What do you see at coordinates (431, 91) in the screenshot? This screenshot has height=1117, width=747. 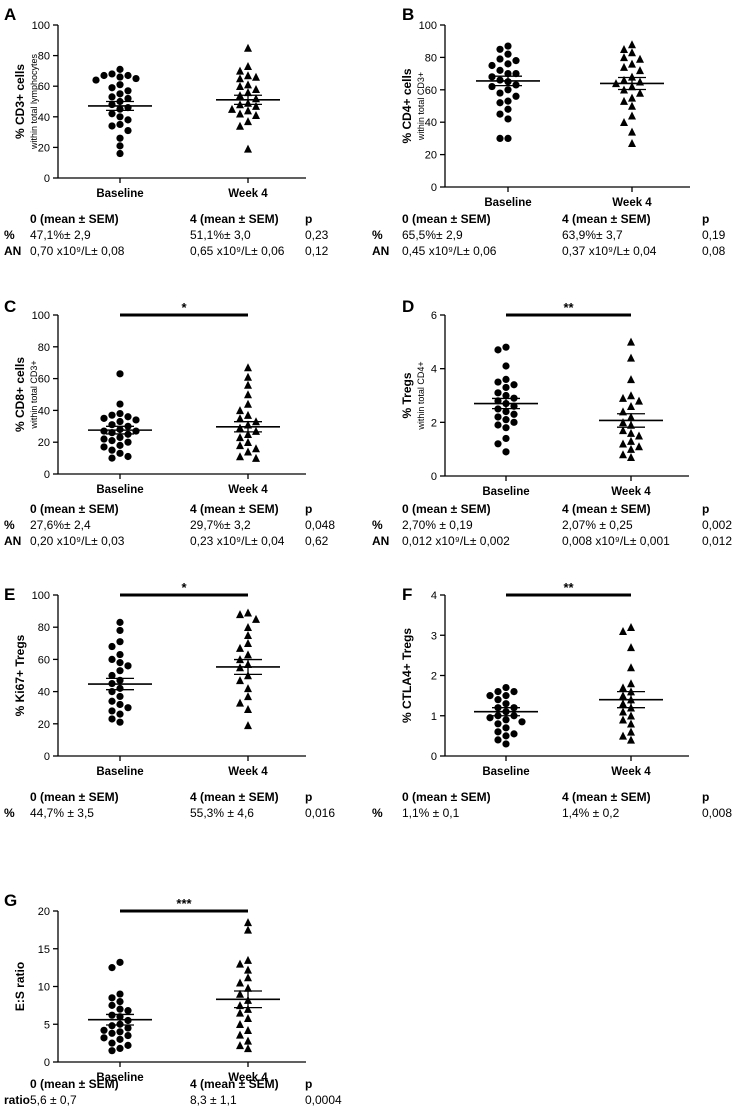 I see `y-tick-label: 60` at bounding box center [431, 91].